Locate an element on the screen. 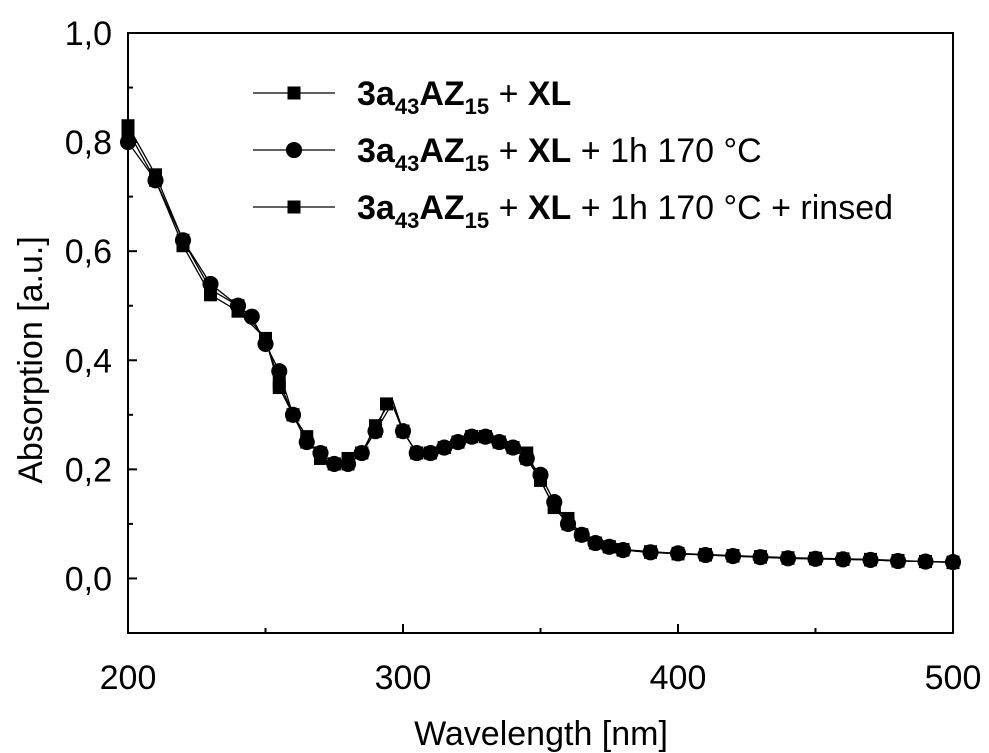 The width and height of the screenshot is (989, 753). y-tick-label: 0,6 is located at coordinates (88, 252).